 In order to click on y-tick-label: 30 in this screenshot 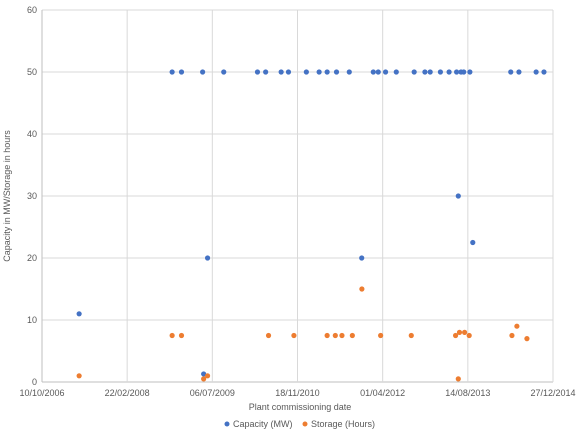, I will do `click(32, 196)`.